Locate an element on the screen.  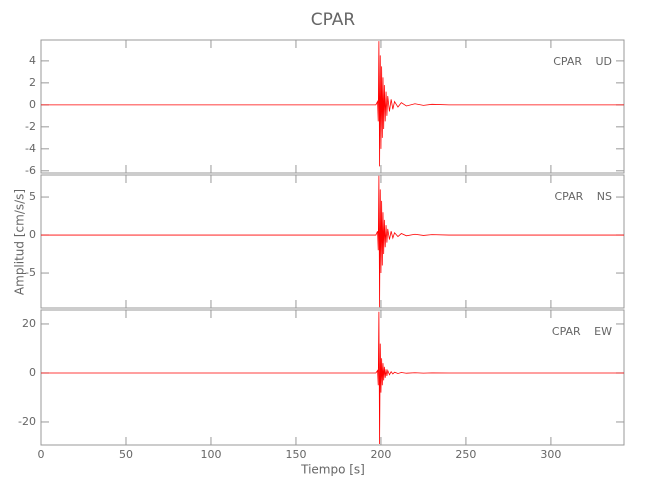
x-tick-label: 250 is located at coordinates (465, 454).